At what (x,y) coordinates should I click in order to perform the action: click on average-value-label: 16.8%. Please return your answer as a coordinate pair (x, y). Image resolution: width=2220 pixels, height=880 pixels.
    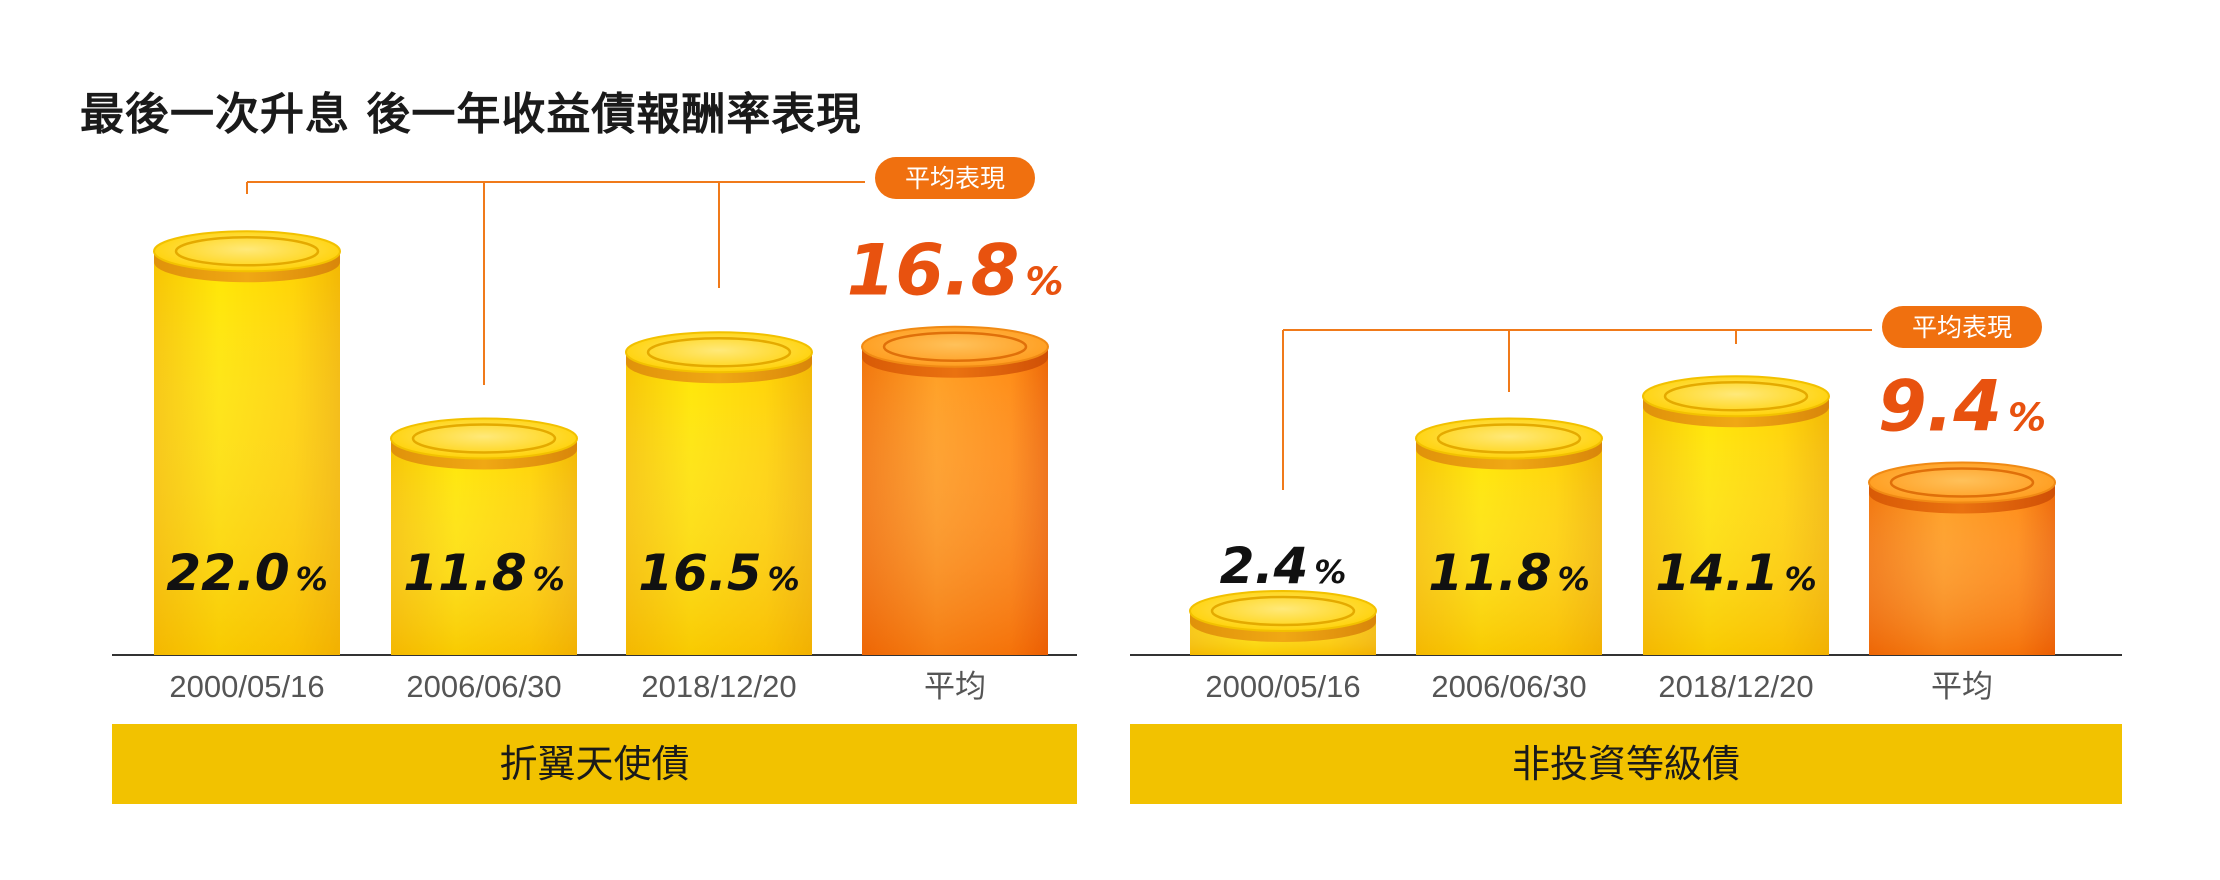
    Looking at the image, I should click on (955, 271).